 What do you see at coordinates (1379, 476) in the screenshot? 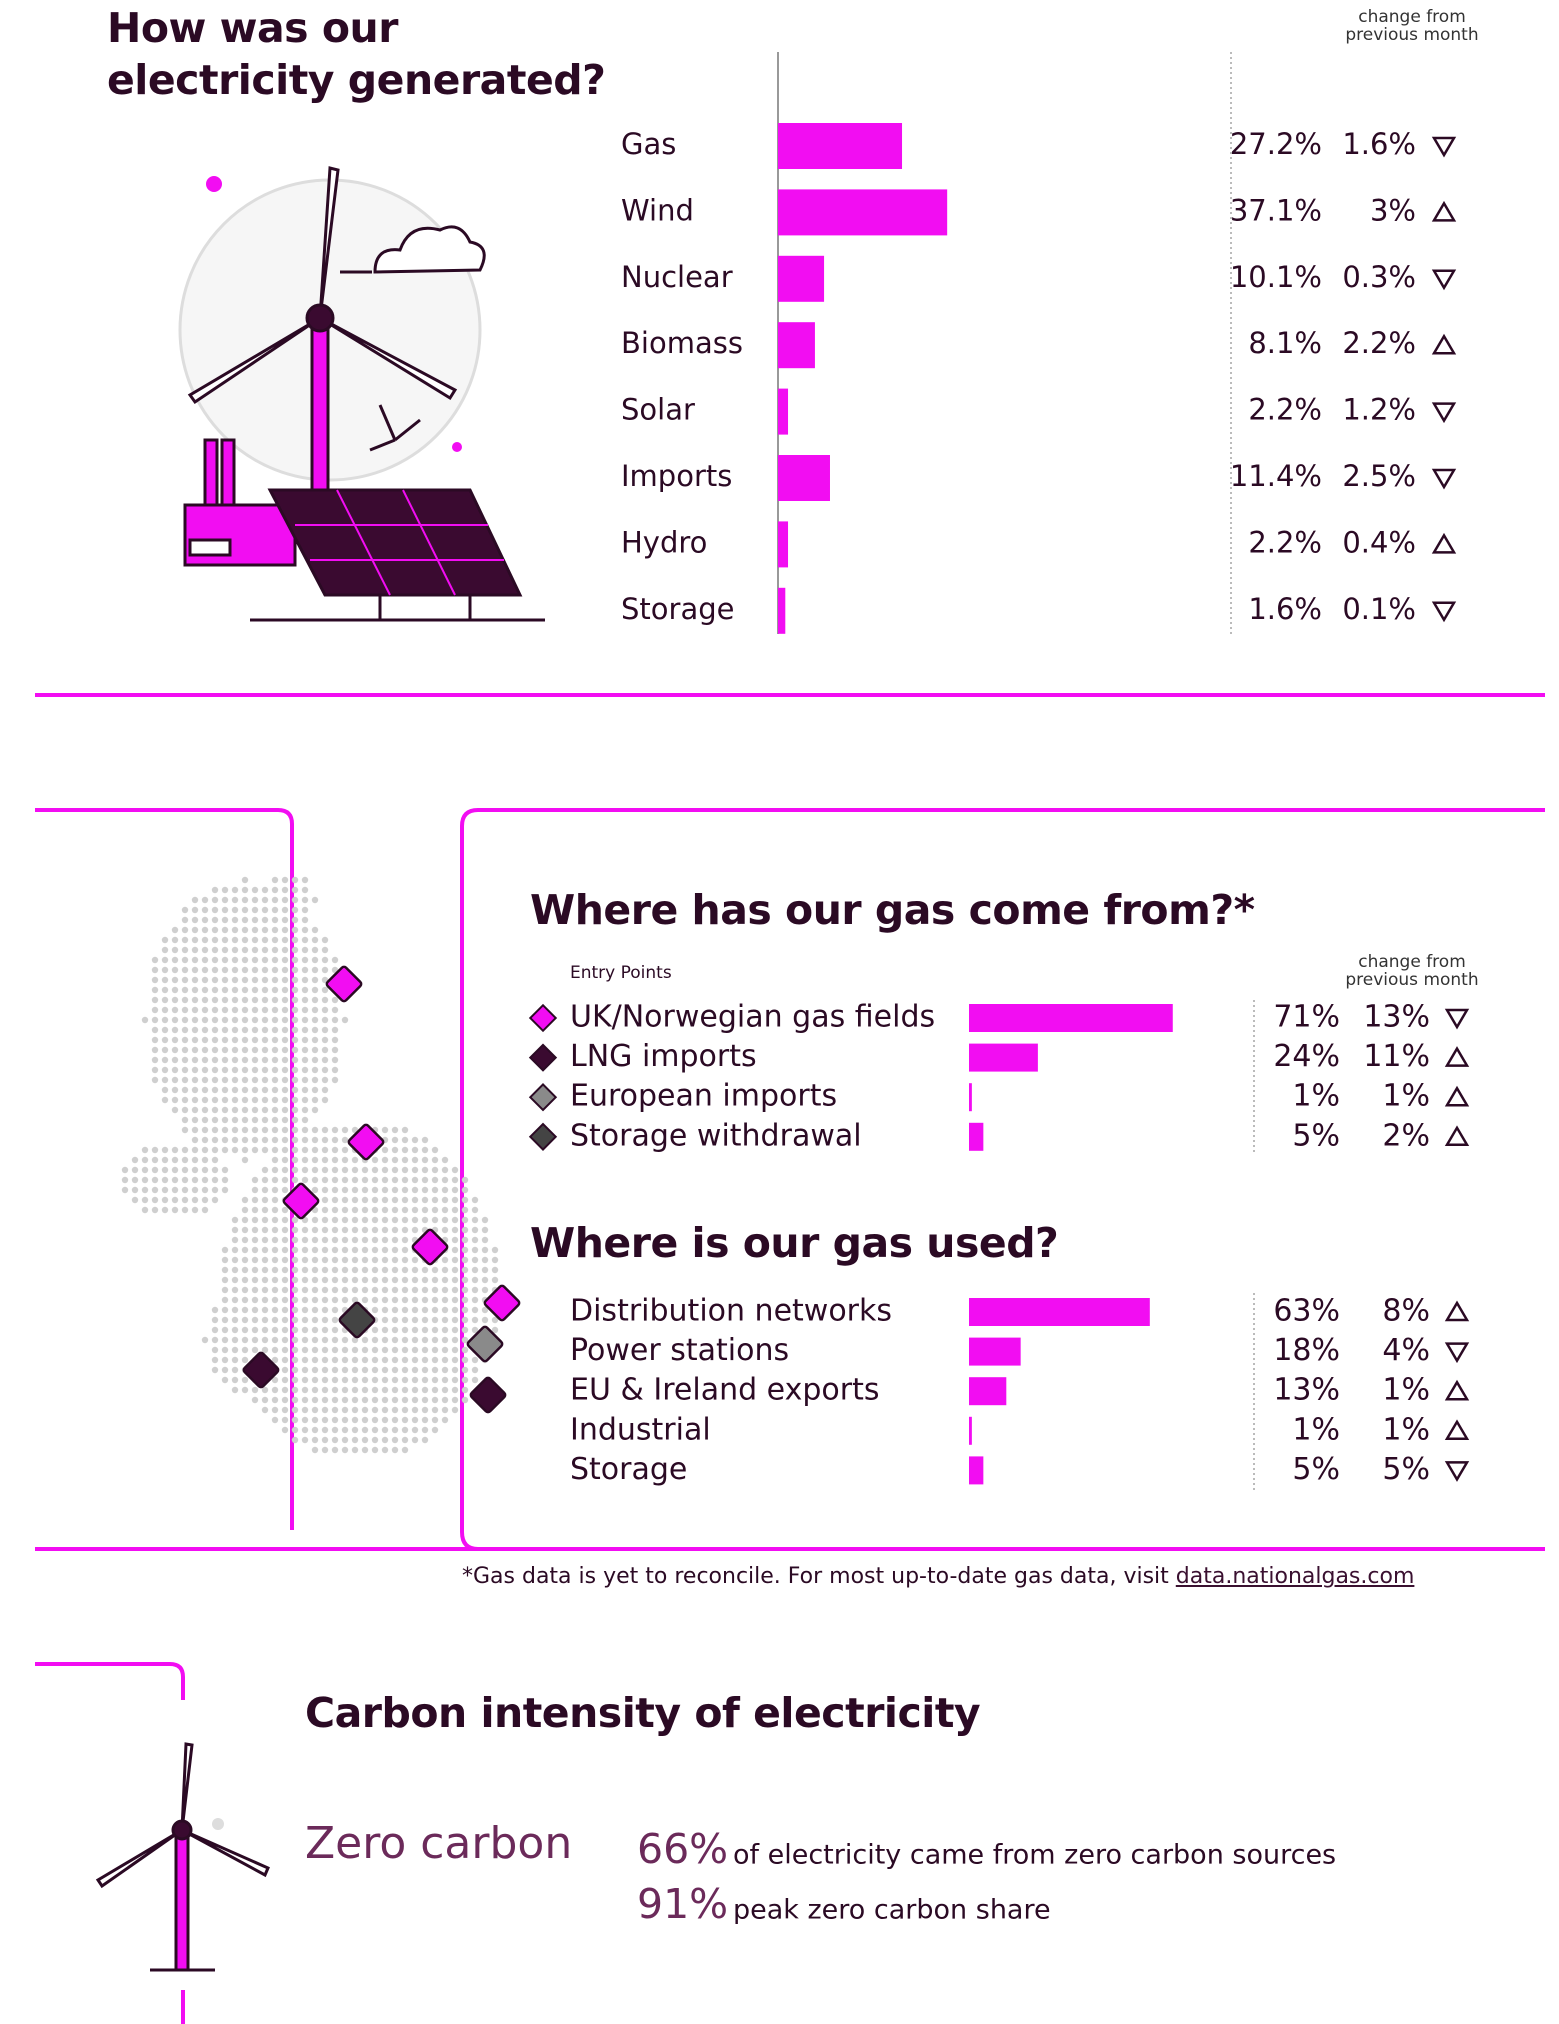
I see `change-label: 2.5%` at bounding box center [1379, 476].